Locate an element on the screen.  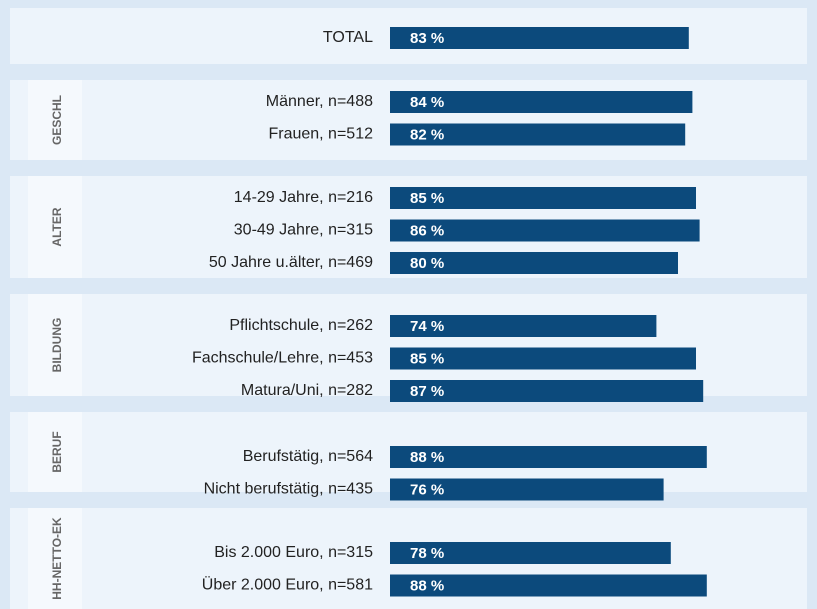
value-label: 80 % is located at coordinates (427, 263).